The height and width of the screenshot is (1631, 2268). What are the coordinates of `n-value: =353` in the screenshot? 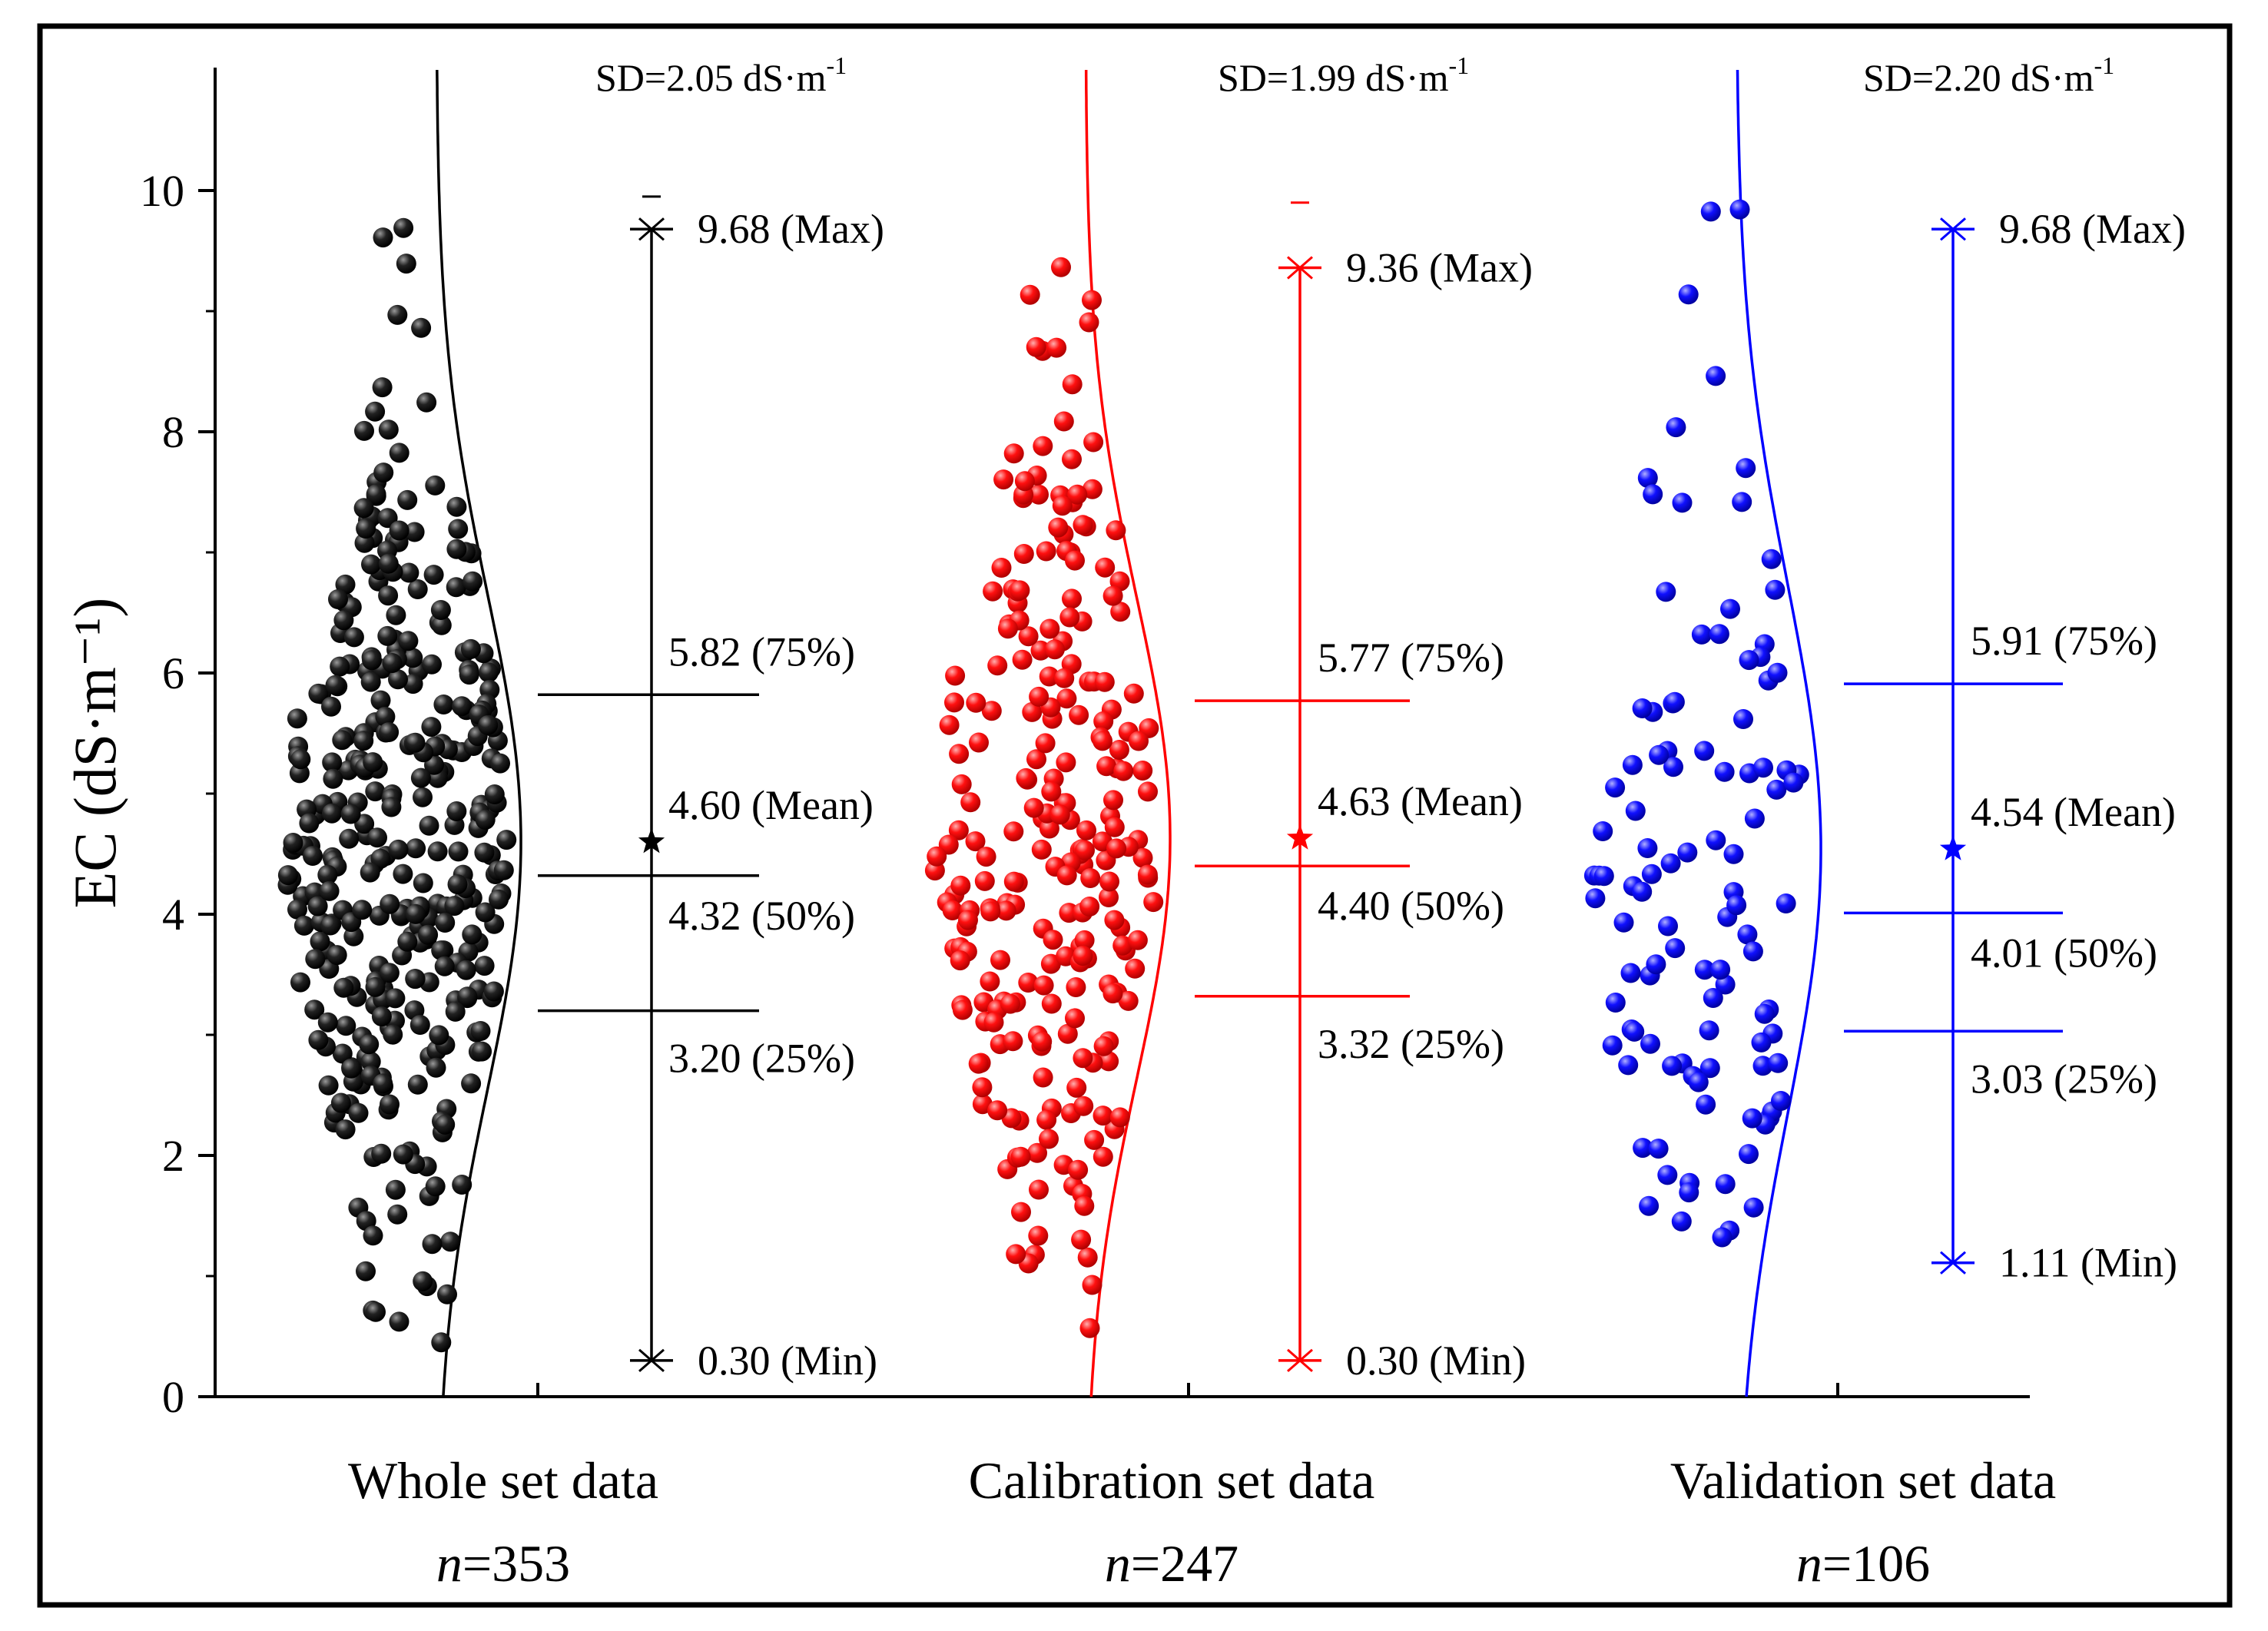 It's located at (516, 1563).